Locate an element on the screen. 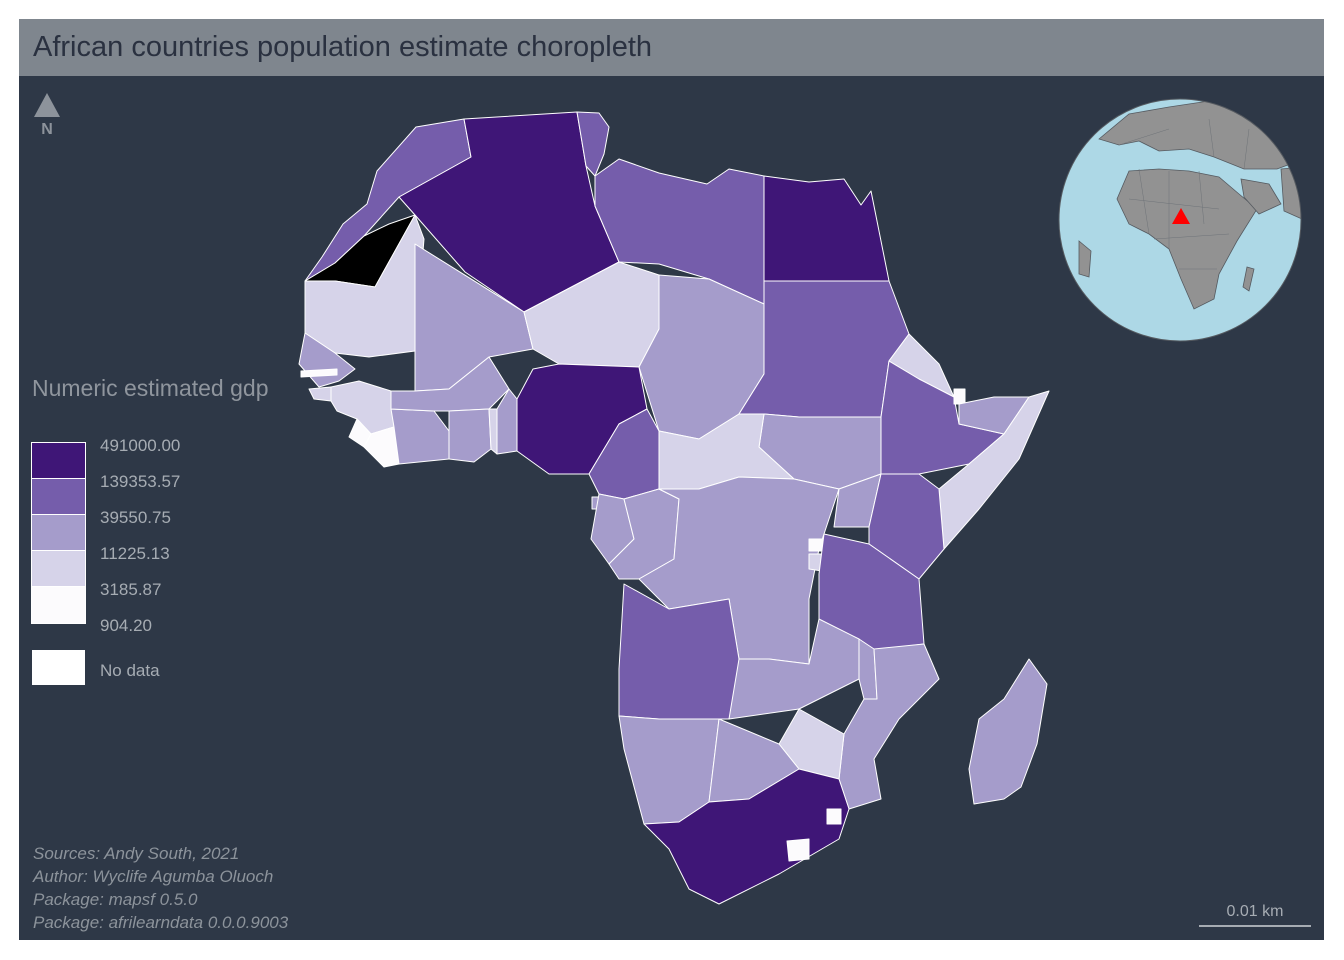 Image resolution: width=1344 pixels, height=960 pixels. legend-break-label: 39550.75 is located at coordinates (135, 517).